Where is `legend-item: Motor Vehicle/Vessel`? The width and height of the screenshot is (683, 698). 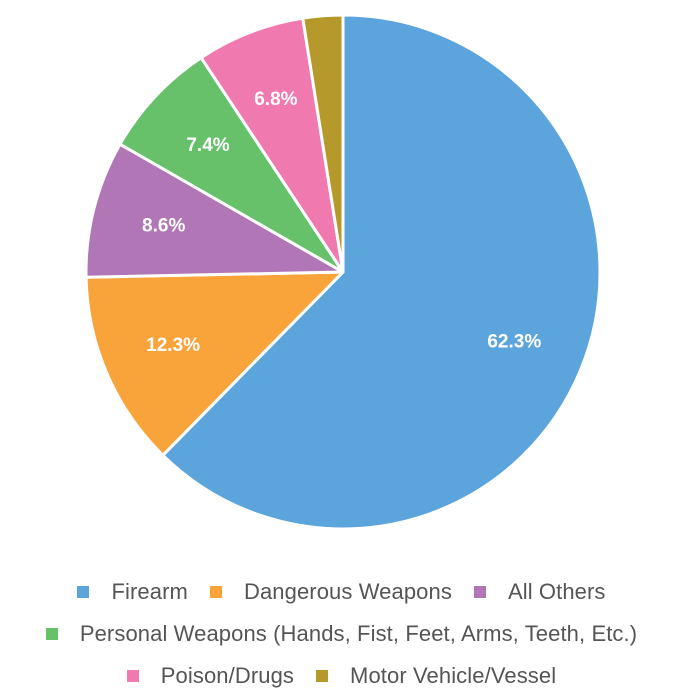 legend-item: Motor Vehicle/Vessel is located at coordinates (436, 676).